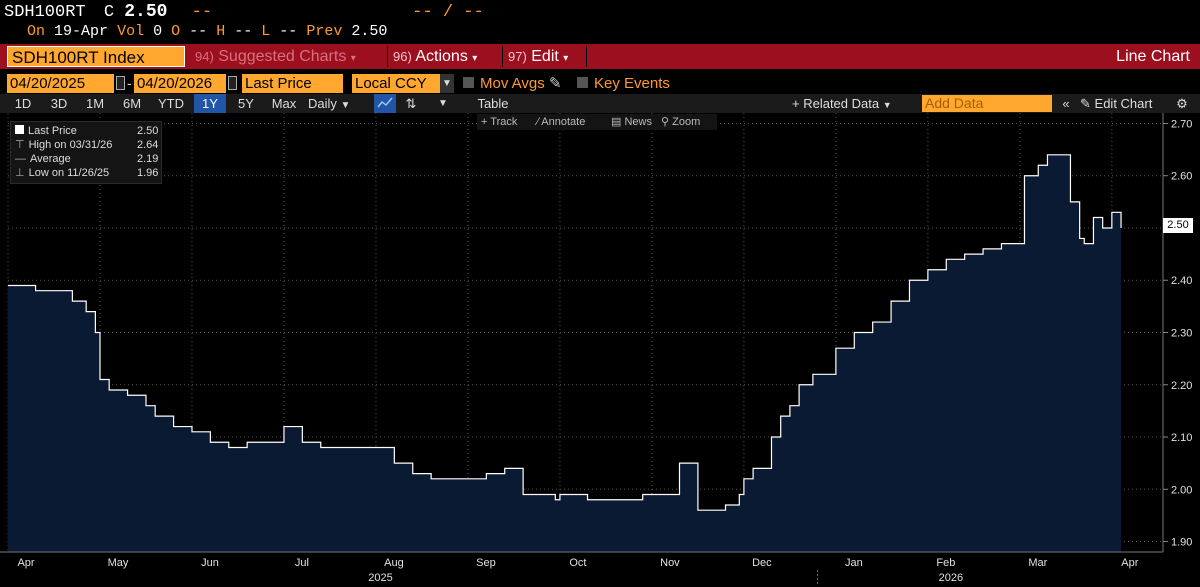 The image size is (1200, 587). Describe the element at coordinates (448, 12) in the screenshot. I see `range-dashes: -- / --` at that location.